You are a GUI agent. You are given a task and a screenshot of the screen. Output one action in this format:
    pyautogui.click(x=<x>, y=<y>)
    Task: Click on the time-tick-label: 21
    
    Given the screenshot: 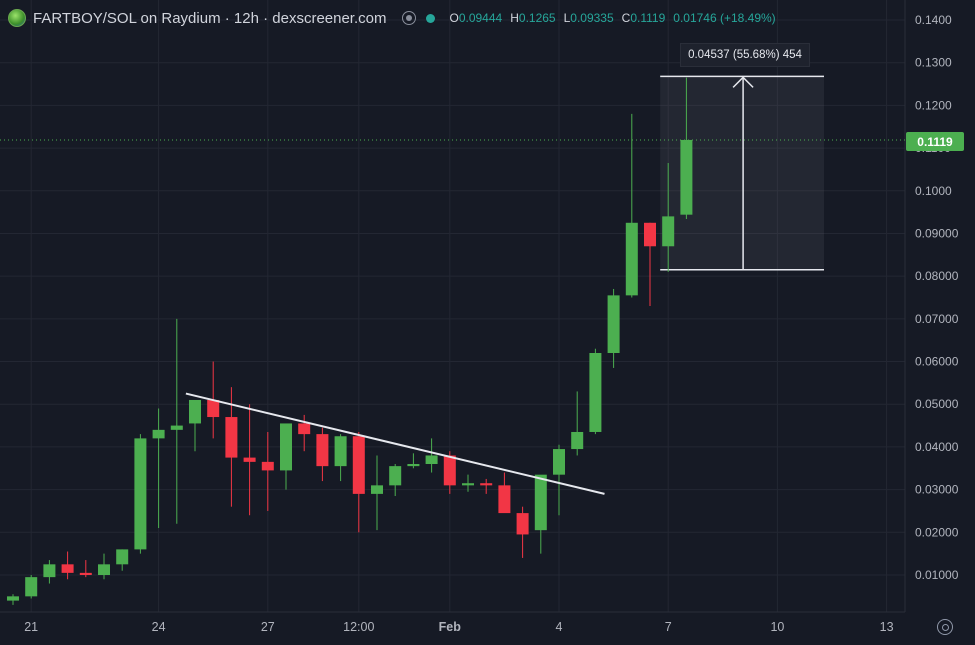 What is the action you would take?
    pyautogui.click(x=31, y=627)
    